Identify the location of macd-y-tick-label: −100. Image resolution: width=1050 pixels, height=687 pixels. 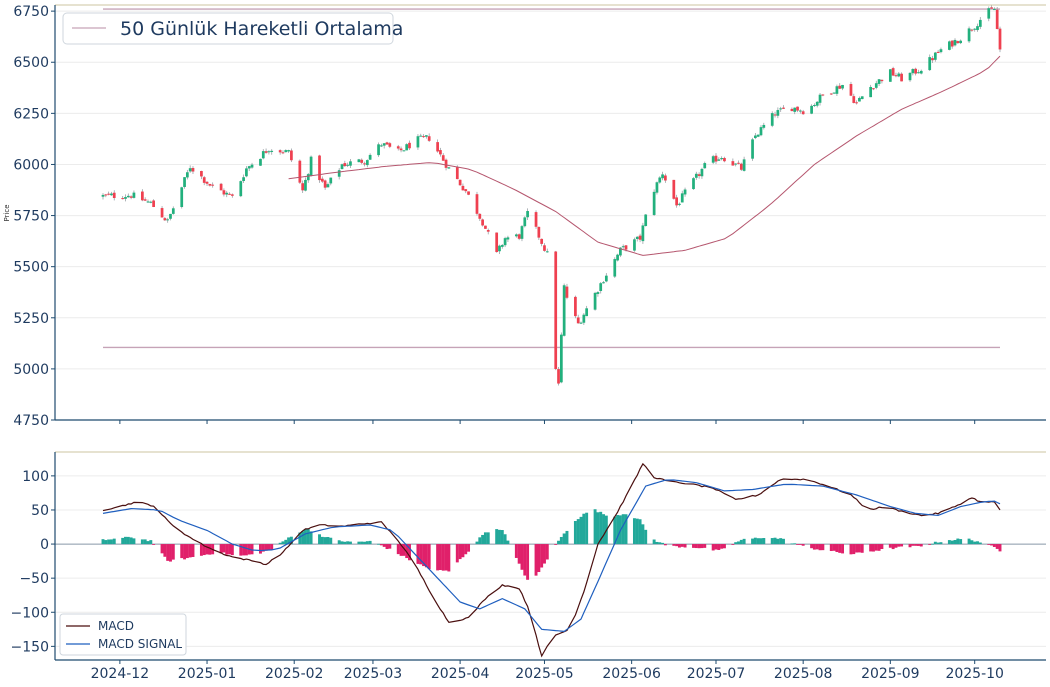
(30, 613).